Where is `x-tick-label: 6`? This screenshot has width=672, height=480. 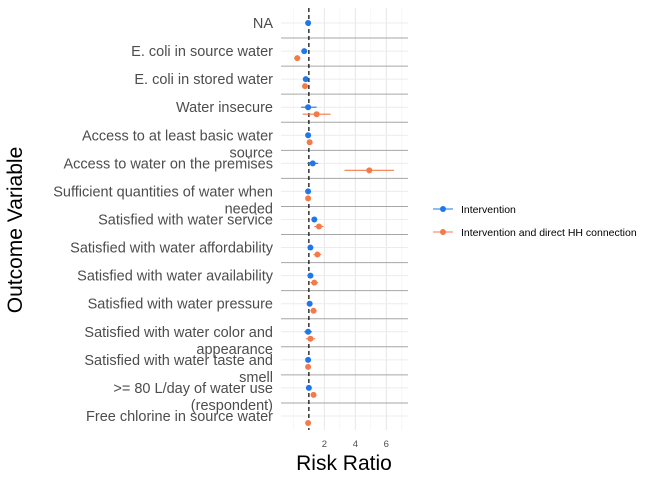 x-tick-label: 6 is located at coordinates (386, 444).